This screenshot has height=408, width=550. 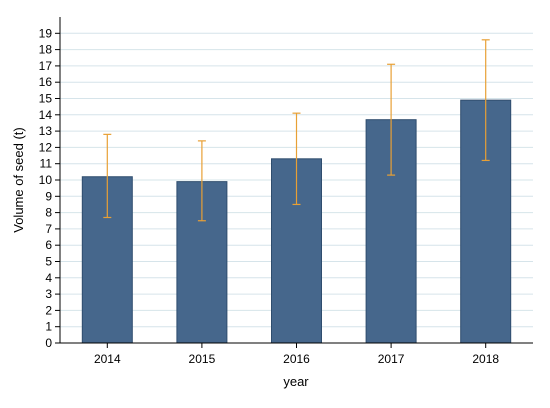 What do you see at coordinates (48, 278) in the screenshot?
I see `y-tick-label-4: 4` at bounding box center [48, 278].